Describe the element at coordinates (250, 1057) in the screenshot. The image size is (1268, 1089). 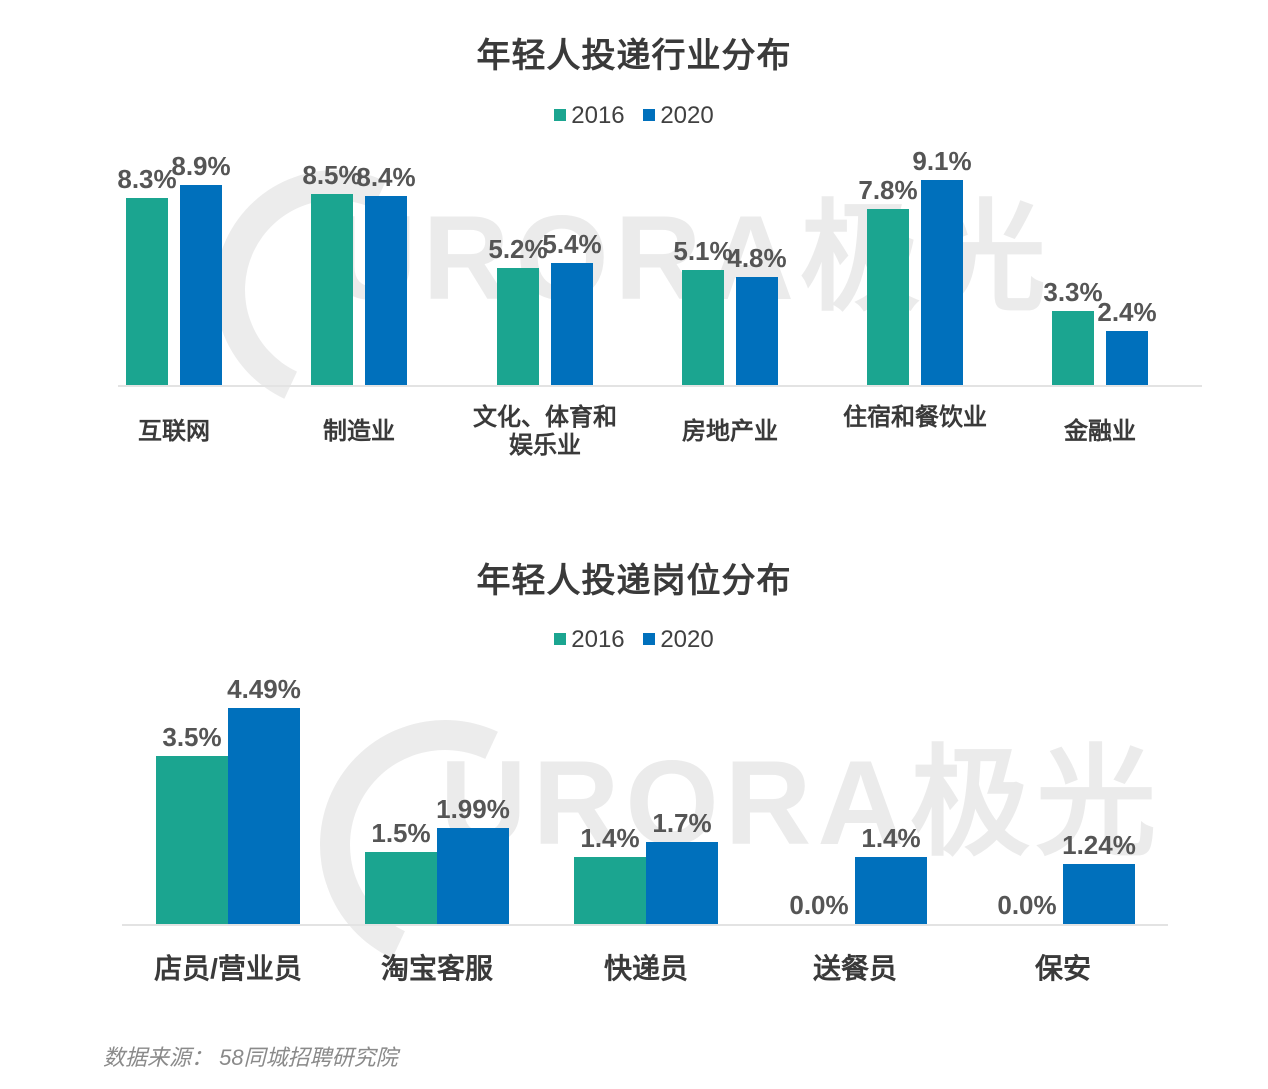
I see `data-source-note: 数据来源： 58同城招聘研究院` at that location.